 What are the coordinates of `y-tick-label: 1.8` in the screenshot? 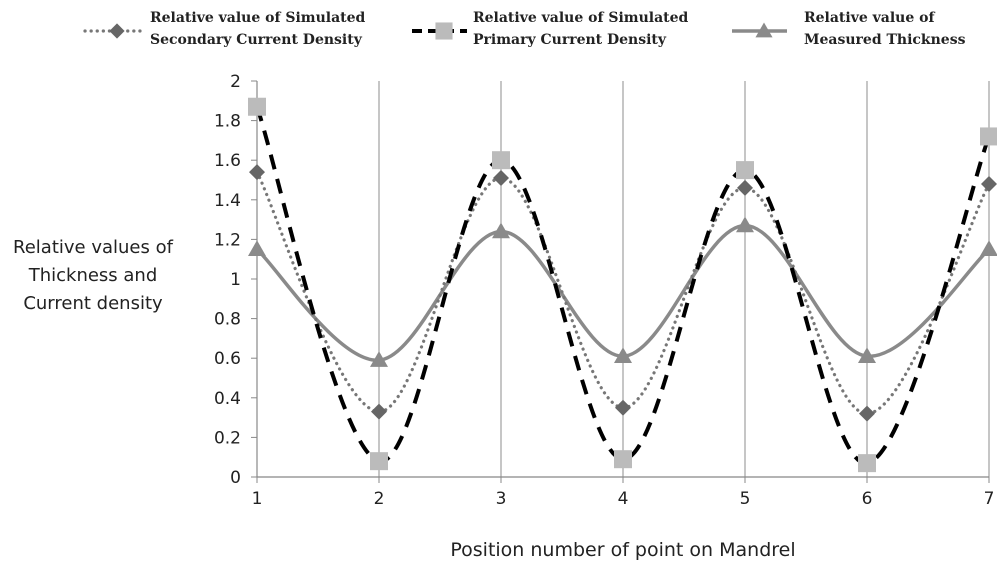 It's located at (227, 122).